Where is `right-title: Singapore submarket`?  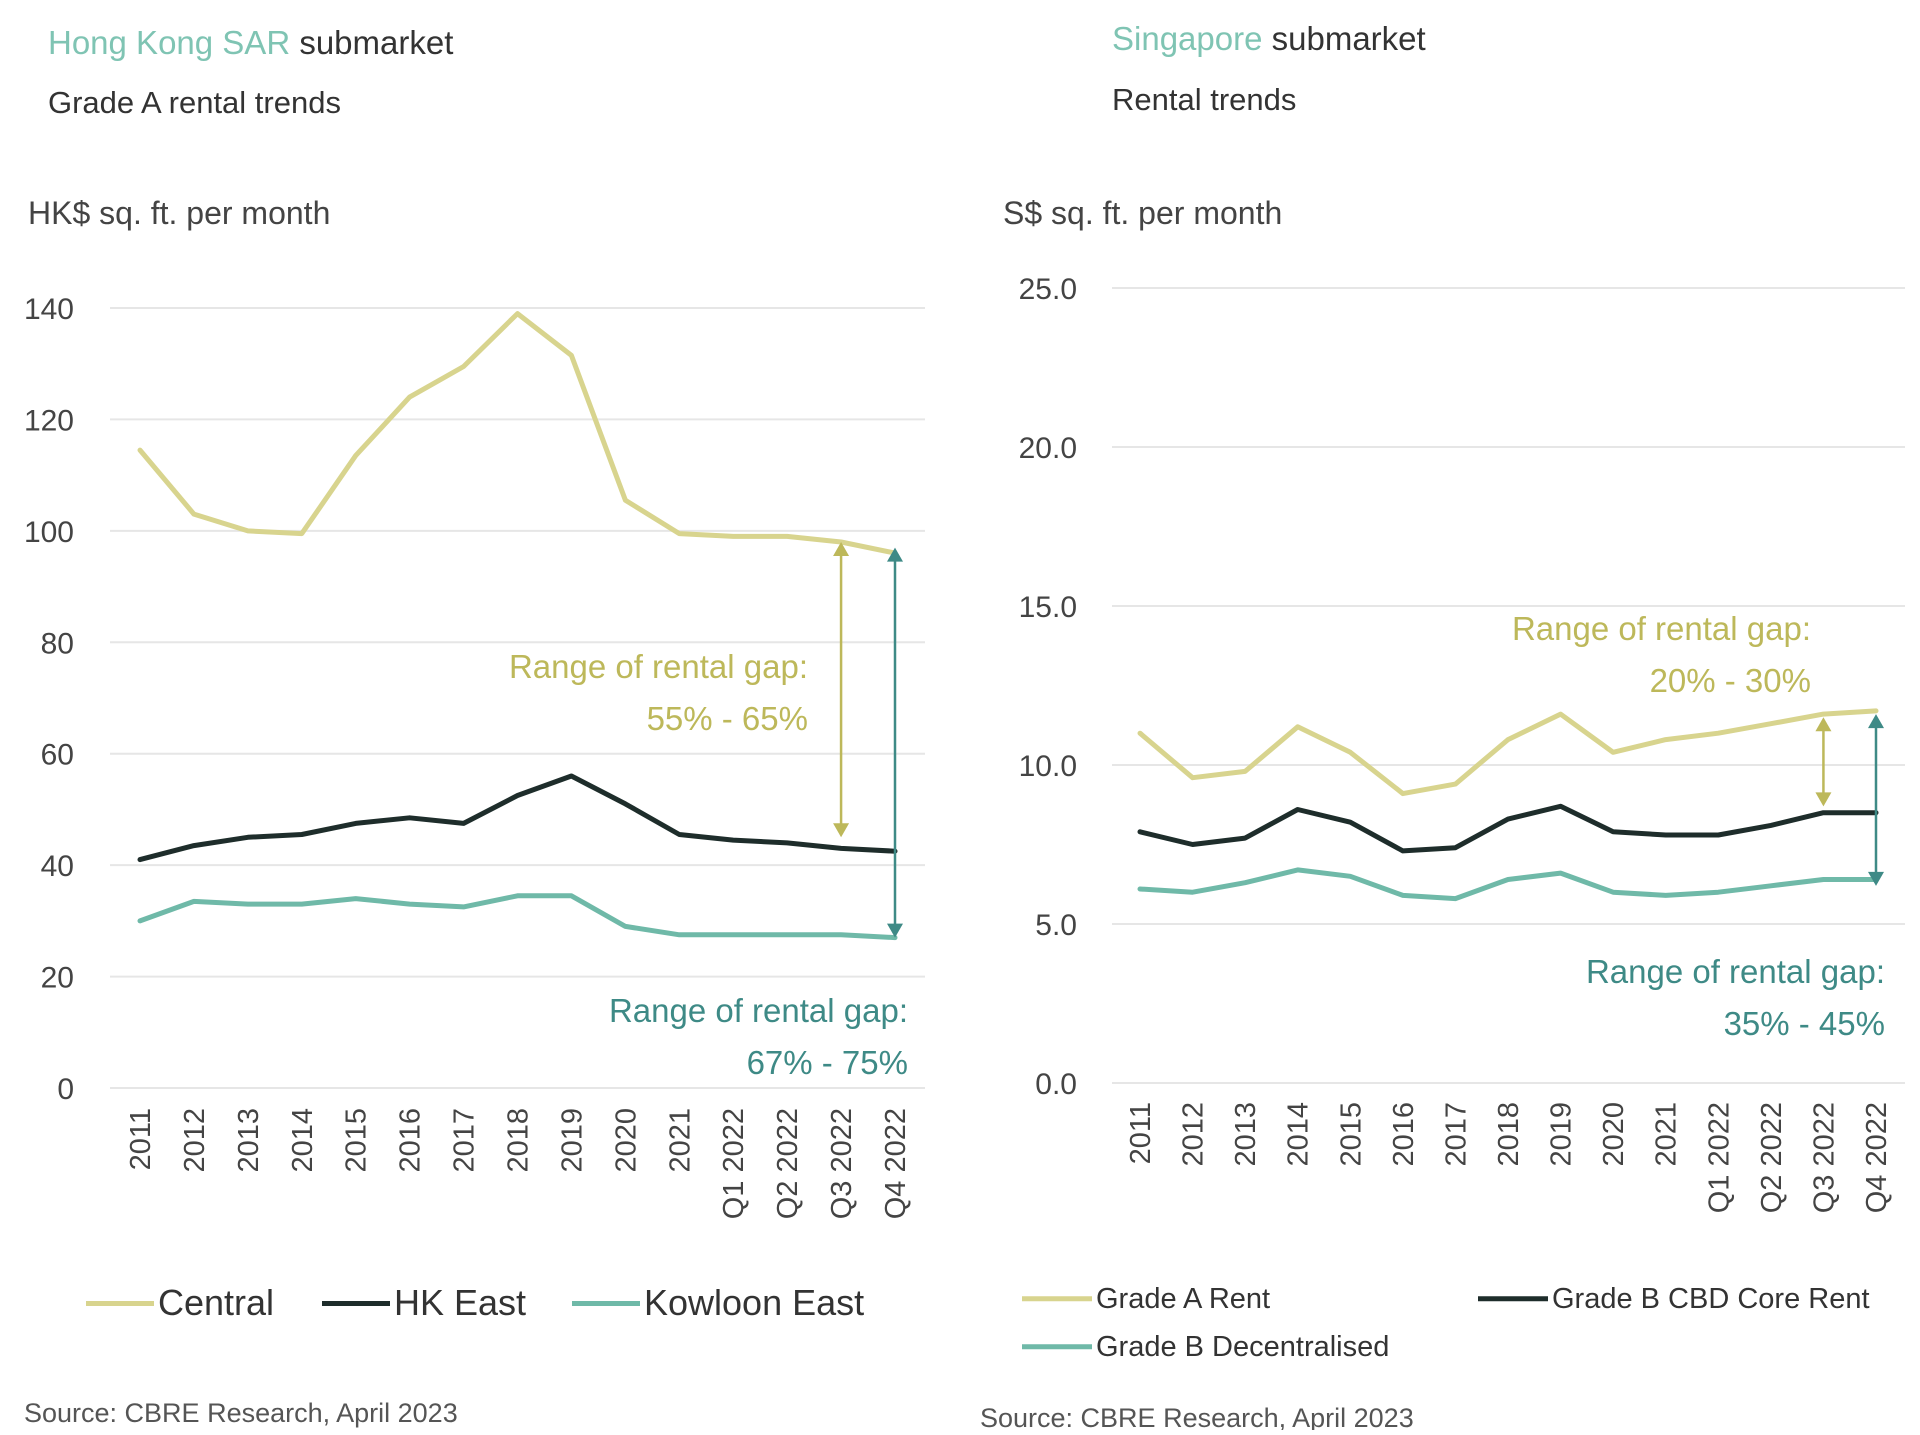
right-title: Singapore submarket is located at coordinates (1269, 38).